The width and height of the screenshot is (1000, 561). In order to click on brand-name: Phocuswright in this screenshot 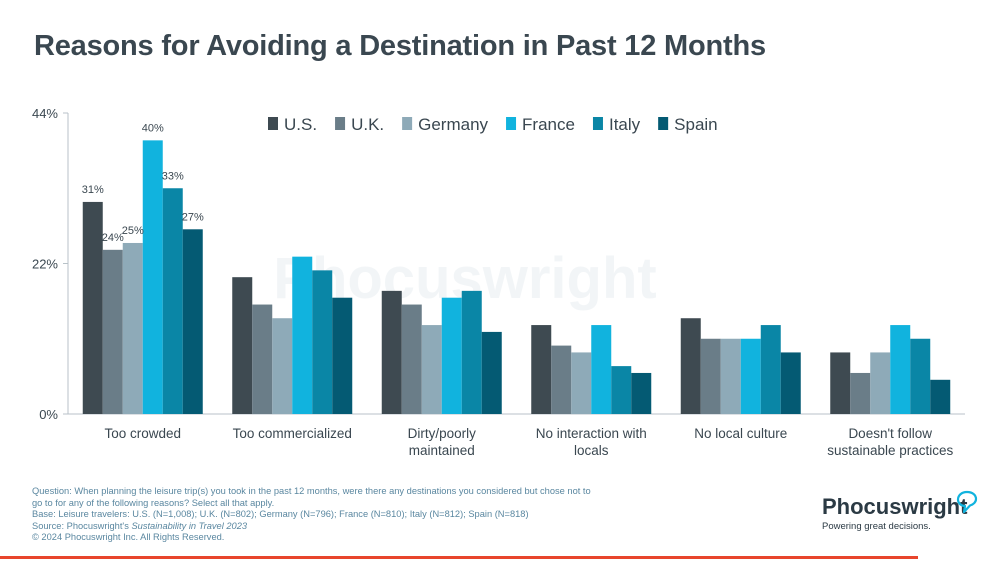, I will do `click(895, 506)`.